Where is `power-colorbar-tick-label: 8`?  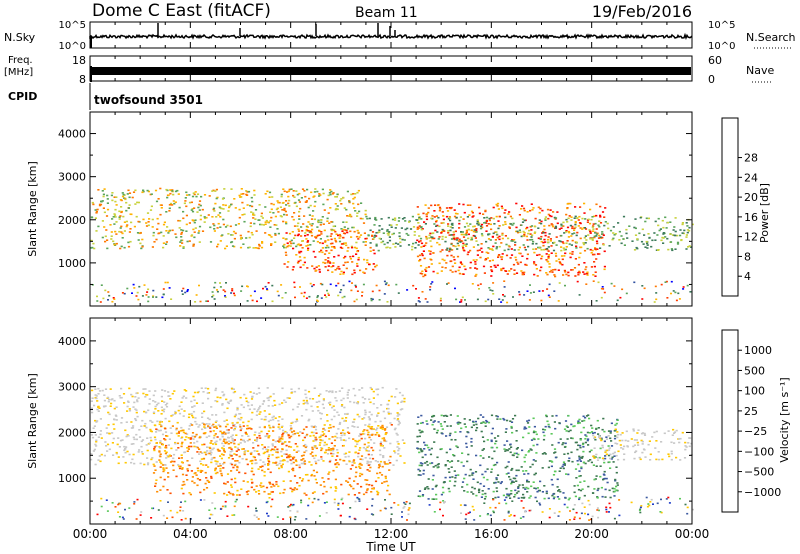 power-colorbar-tick-label: 8 is located at coordinates (747, 256).